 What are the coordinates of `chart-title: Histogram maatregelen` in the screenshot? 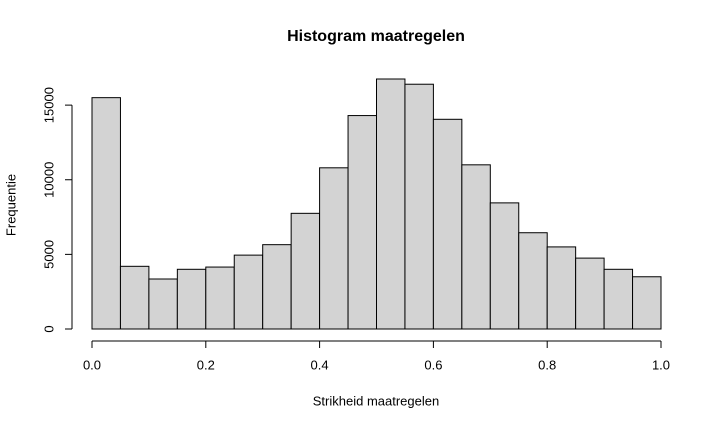 It's located at (376, 36).